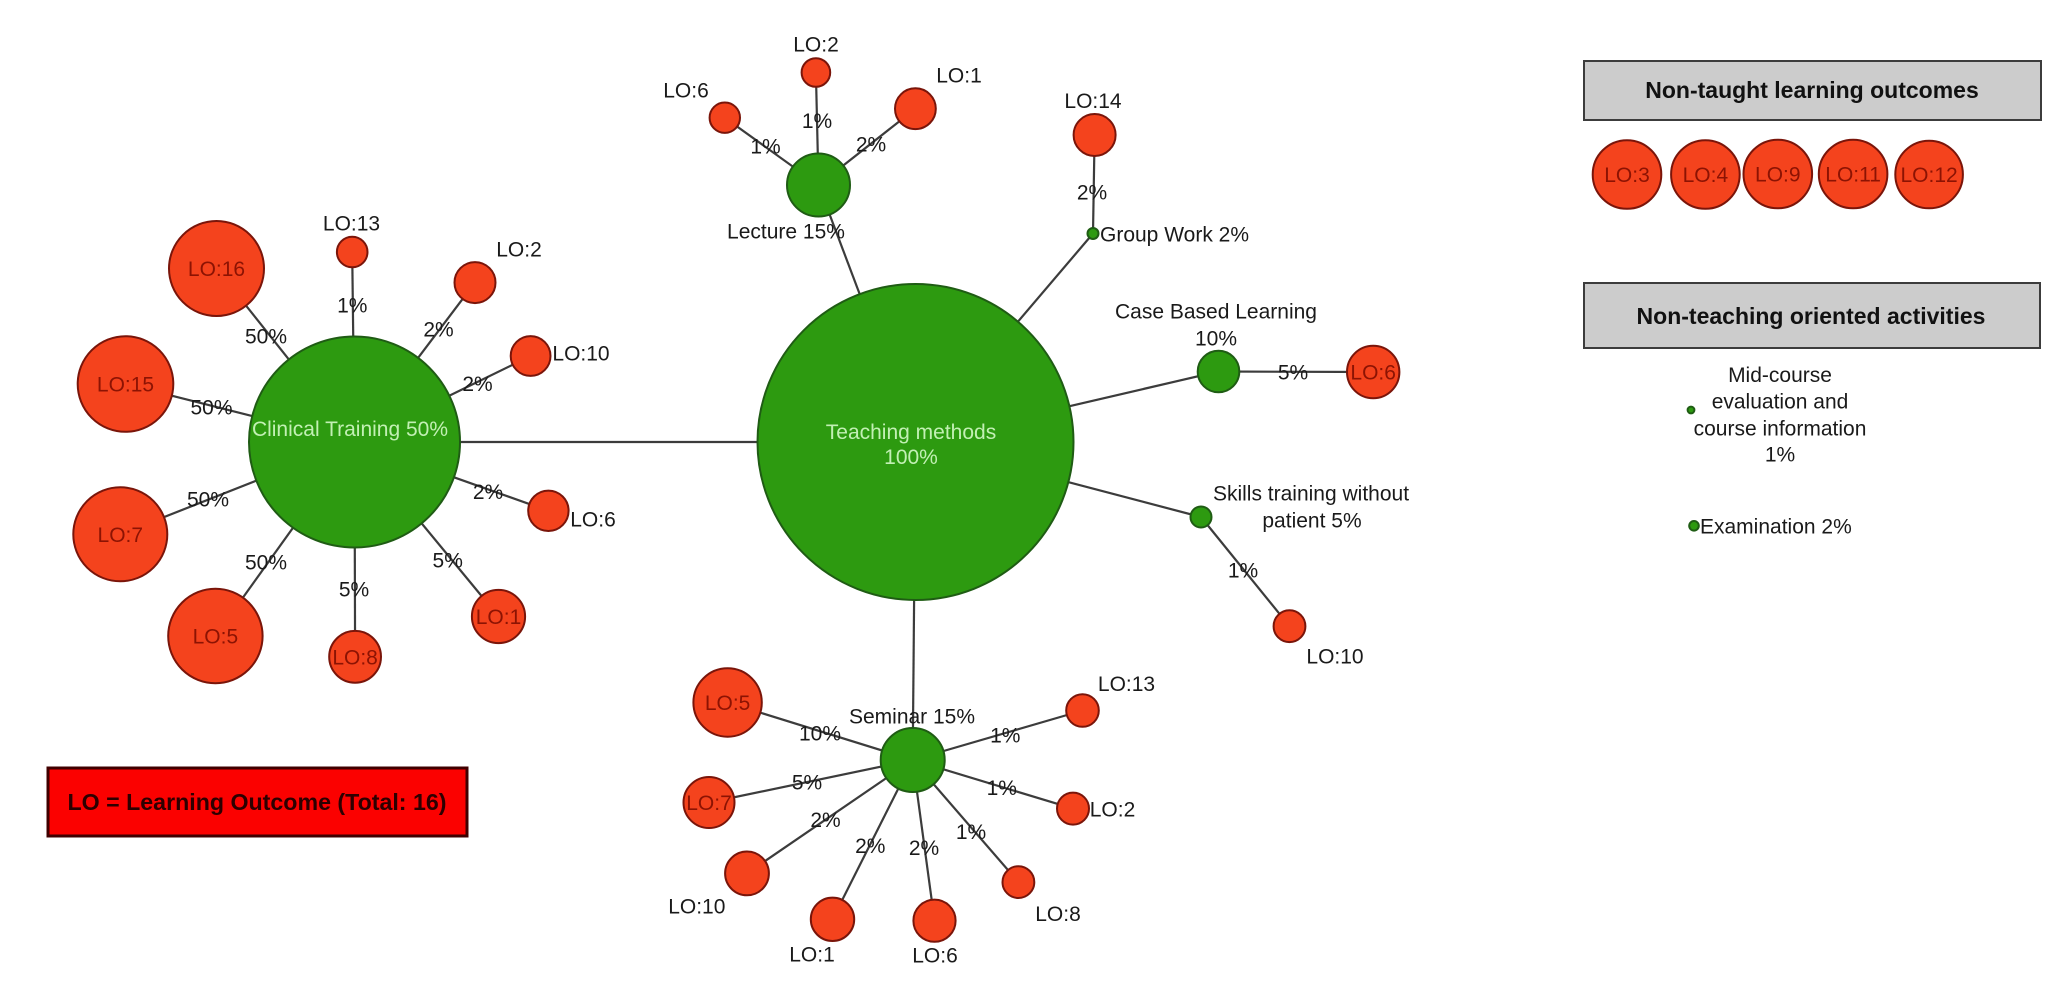 This screenshot has height=1006, width=2059. Describe the element at coordinates (786, 232) in the screenshot. I see `svg-text: Lecture 15%` at that location.